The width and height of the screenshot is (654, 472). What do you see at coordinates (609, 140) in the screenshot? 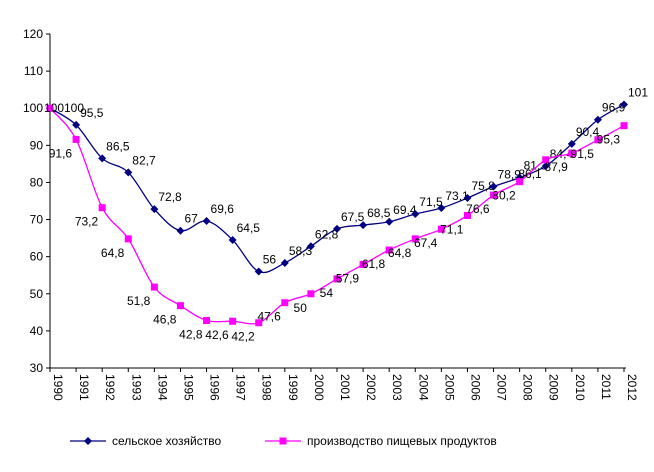
I see `data-label: 95,3` at bounding box center [609, 140].